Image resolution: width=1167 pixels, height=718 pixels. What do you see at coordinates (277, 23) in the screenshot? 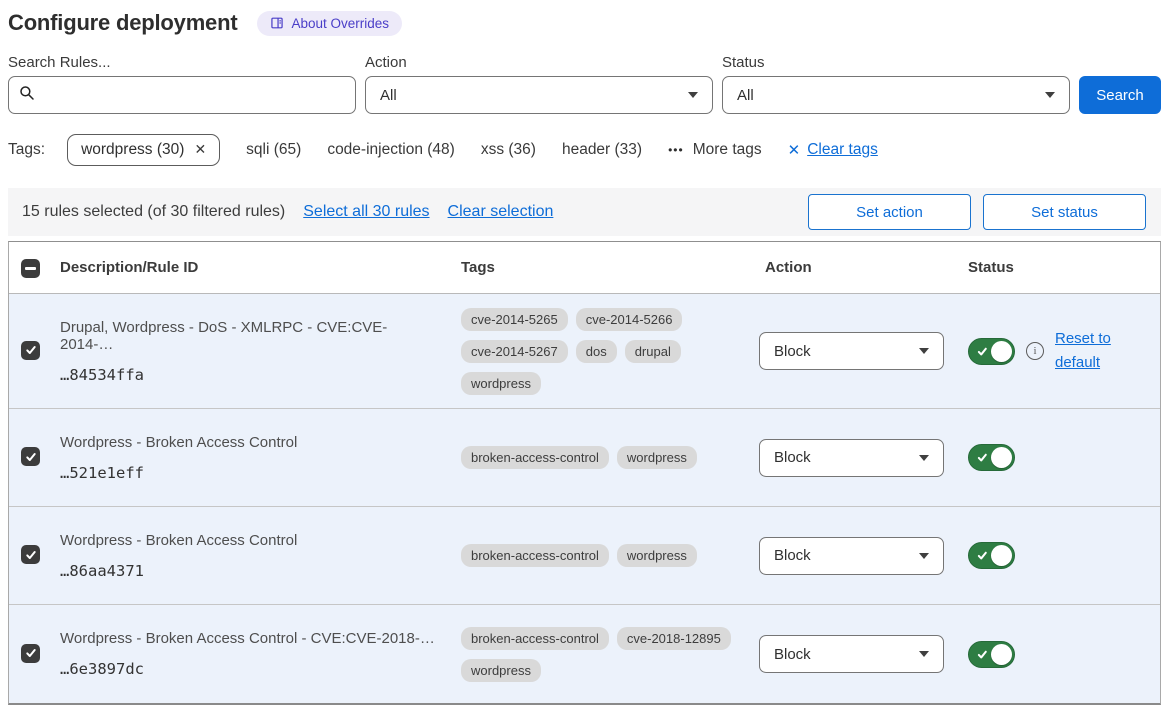
I see `book-icon` at bounding box center [277, 23].